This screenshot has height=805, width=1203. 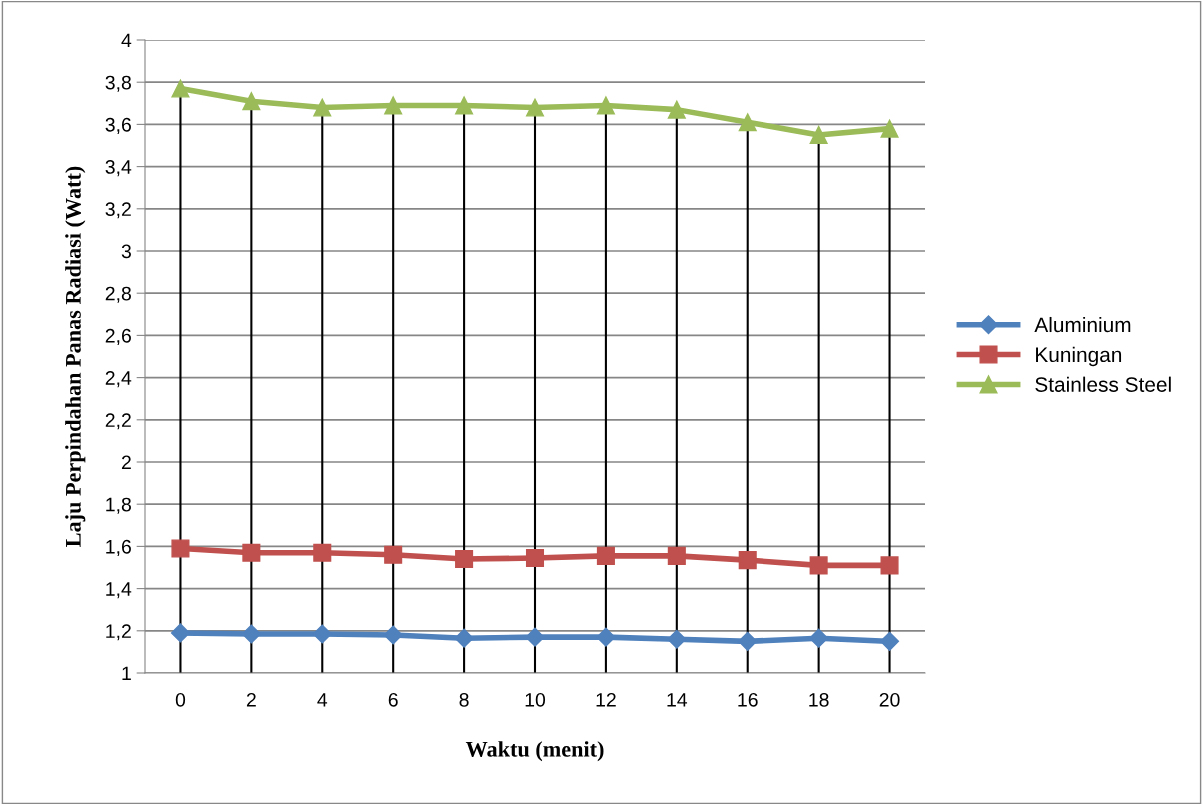 What do you see at coordinates (251, 699) in the screenshot?
I see `x-tick-label: 2` at bounding box center [251, 699].